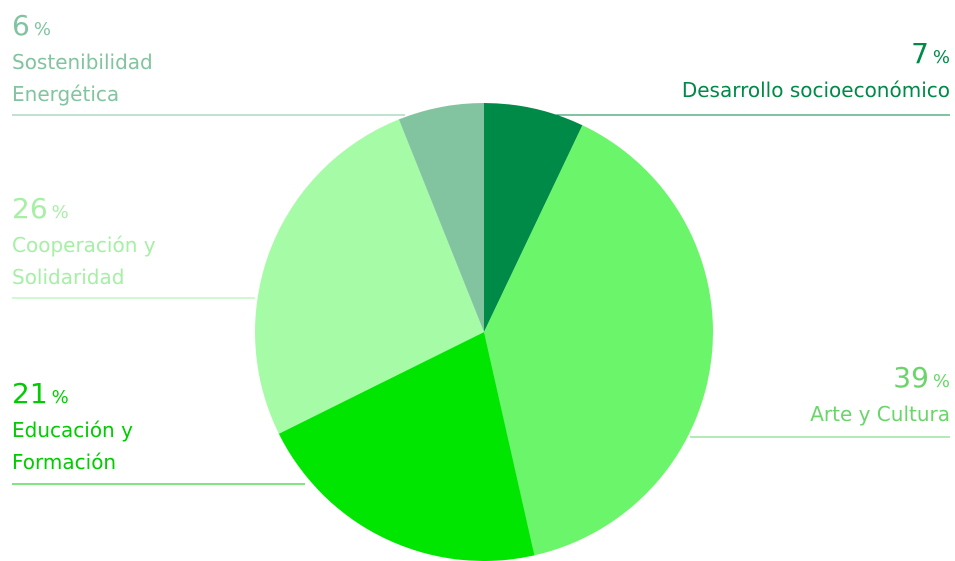  Describe the element at coordinates (880, 414) in the screenshot. I see `category-label: Arte y Cultura` at that location.